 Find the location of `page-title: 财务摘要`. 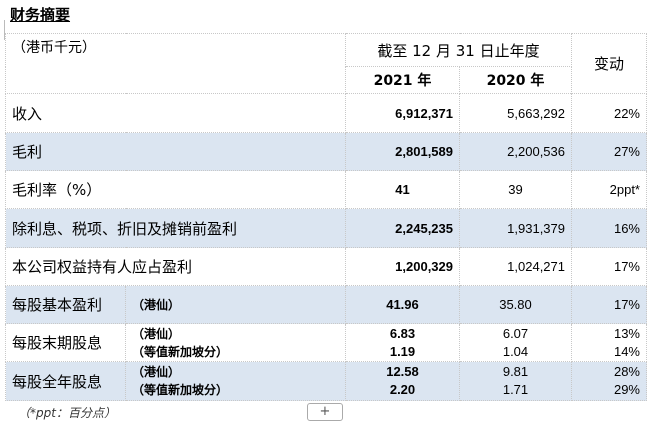

page-title: 财务摘要 is located at coordinates (40, 15).